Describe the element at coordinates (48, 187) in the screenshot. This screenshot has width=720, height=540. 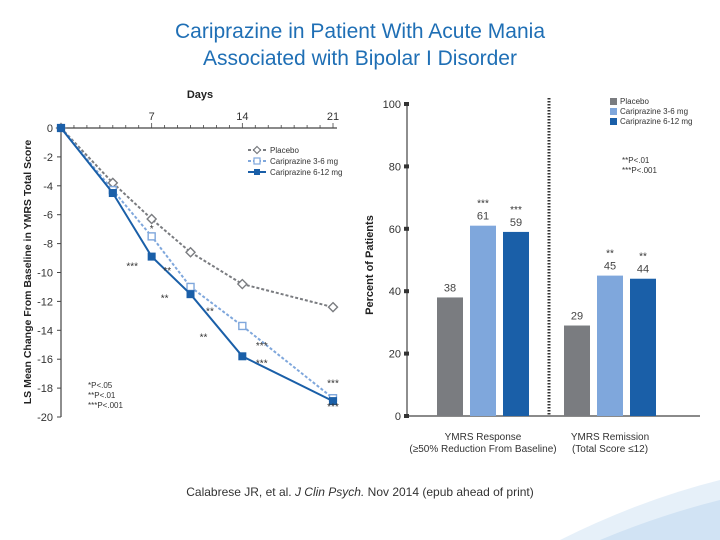
I see `line-y-tick-label: -4` at that location.